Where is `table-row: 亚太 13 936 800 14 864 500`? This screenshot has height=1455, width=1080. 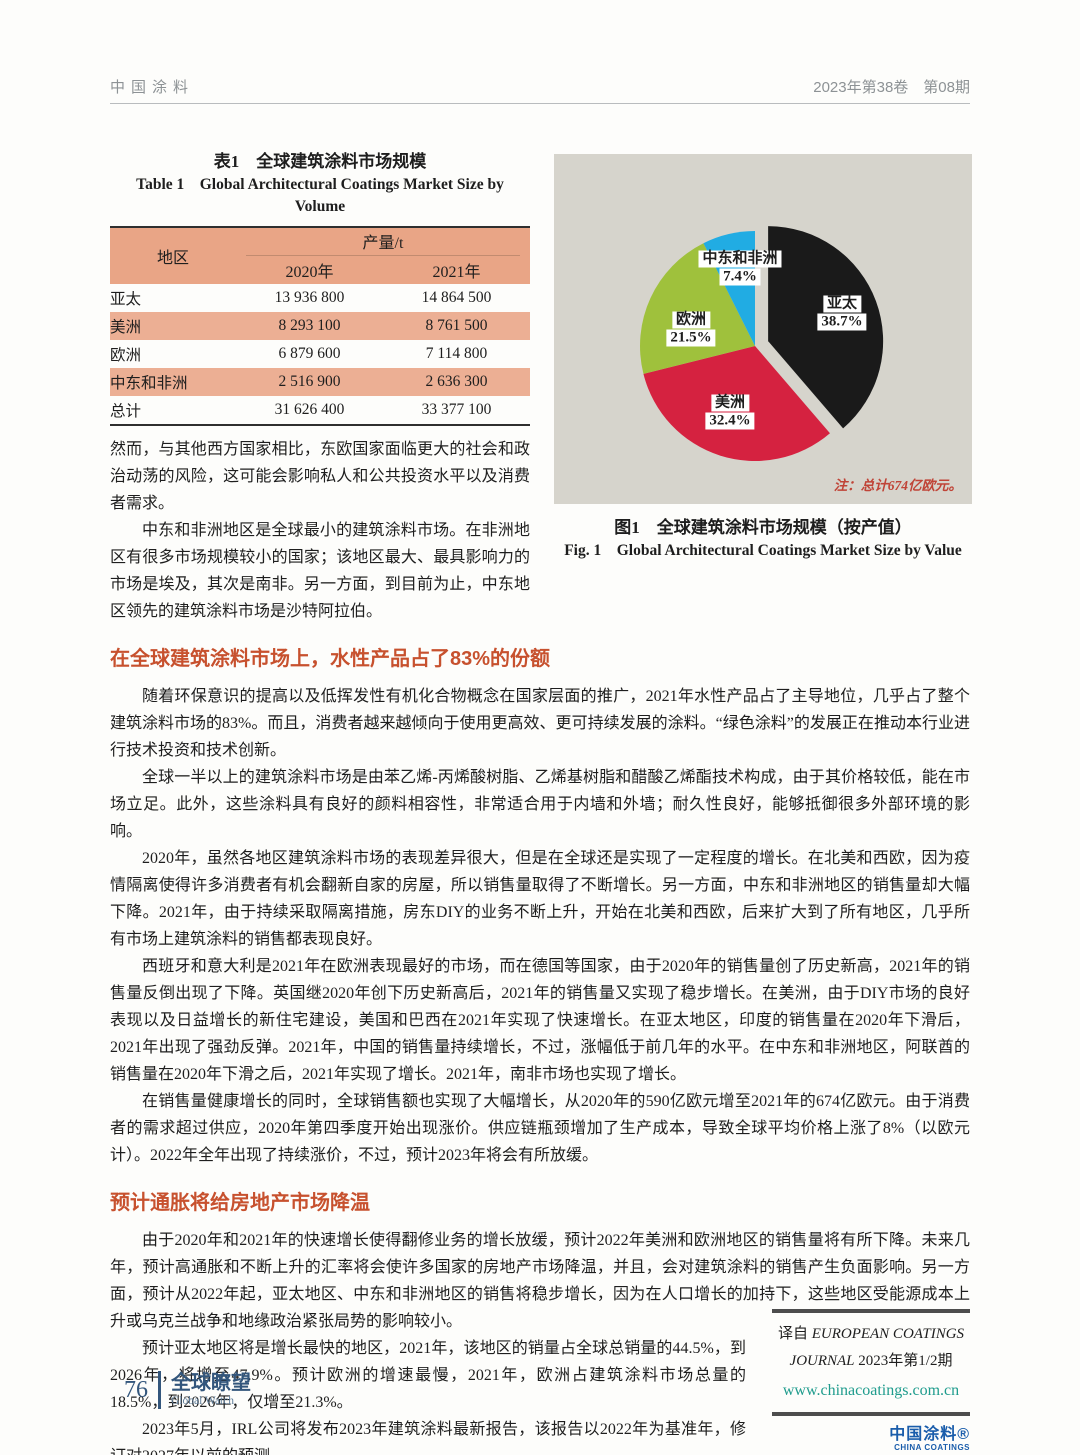 table-row: 亚太 13 936 800 14 864 500 is located at coordinates (320, 298).